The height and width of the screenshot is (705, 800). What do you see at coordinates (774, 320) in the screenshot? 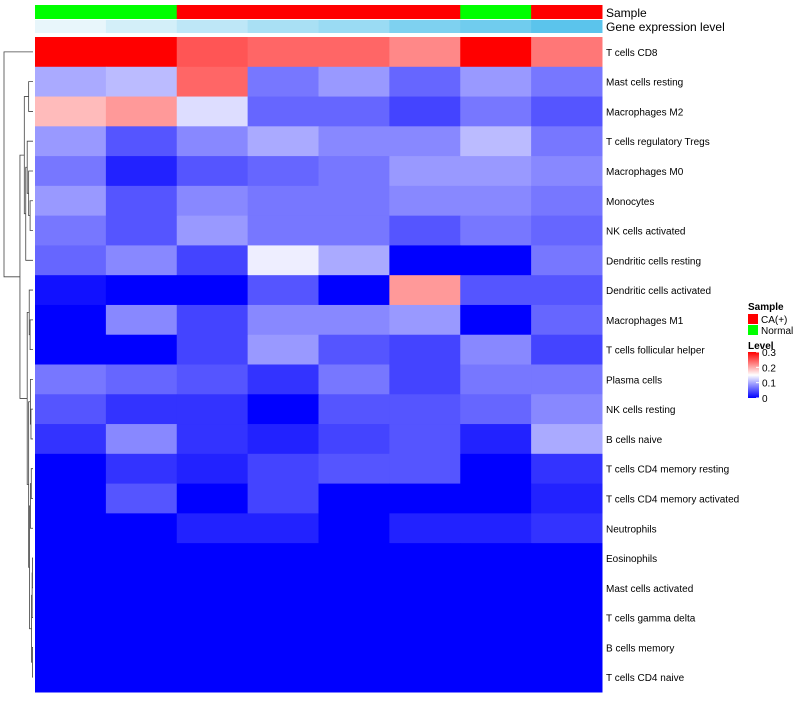
I see `legend-sample-label: CA(+)` at bounding box center [774, 320].